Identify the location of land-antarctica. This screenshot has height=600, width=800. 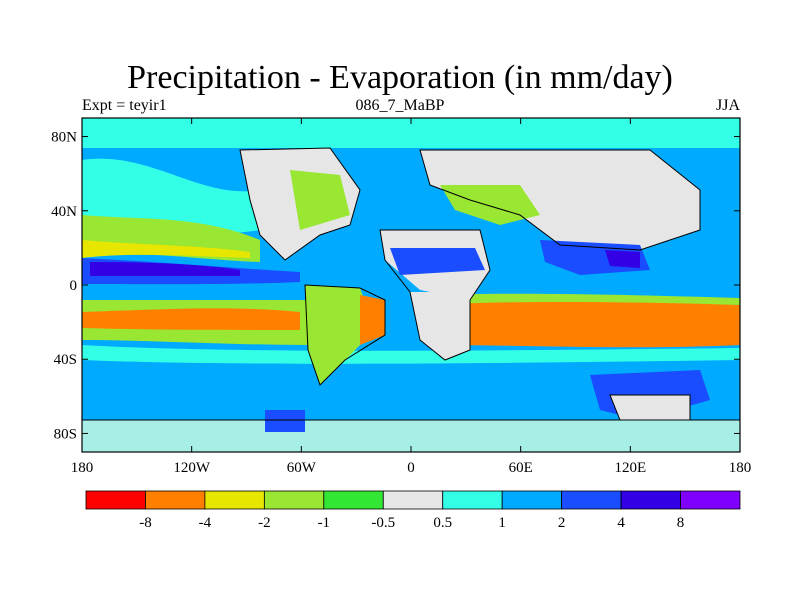
(411, 436).